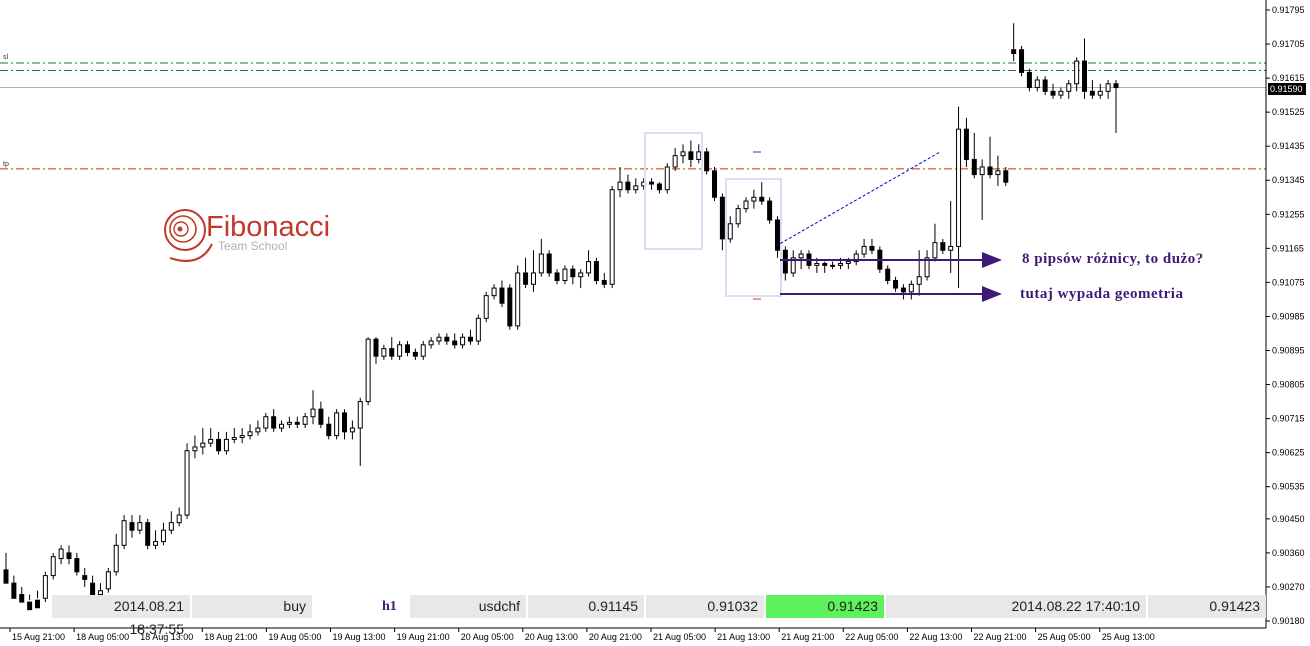 This screenshot has width=1310, height=646. I want to click on annotation-geometry: tutaj wypada geometria, so click(1101, 294).